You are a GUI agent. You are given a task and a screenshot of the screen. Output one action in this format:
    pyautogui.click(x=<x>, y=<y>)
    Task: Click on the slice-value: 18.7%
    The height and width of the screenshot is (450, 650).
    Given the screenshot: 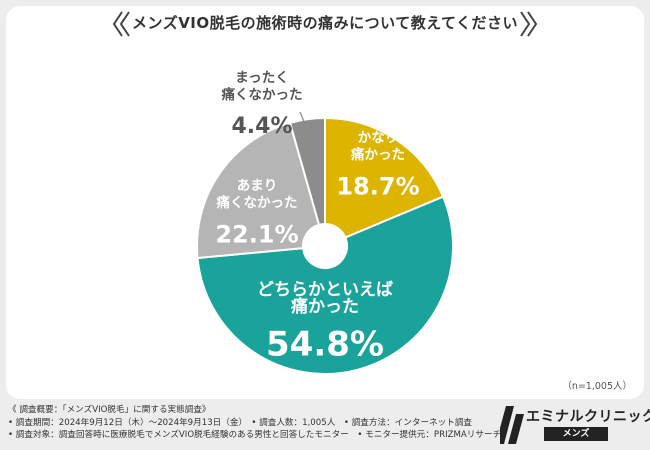 What is the action you would take?
    pyautogui.click(x=377, y=187)
    